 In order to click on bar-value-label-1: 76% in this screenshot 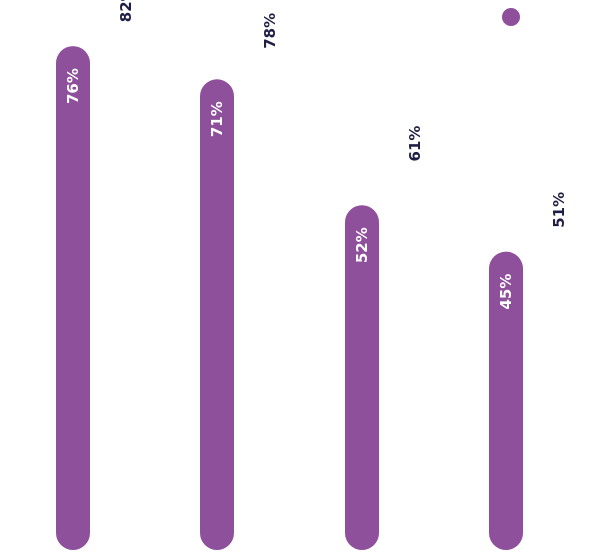, I will do `click(73, 86)`.